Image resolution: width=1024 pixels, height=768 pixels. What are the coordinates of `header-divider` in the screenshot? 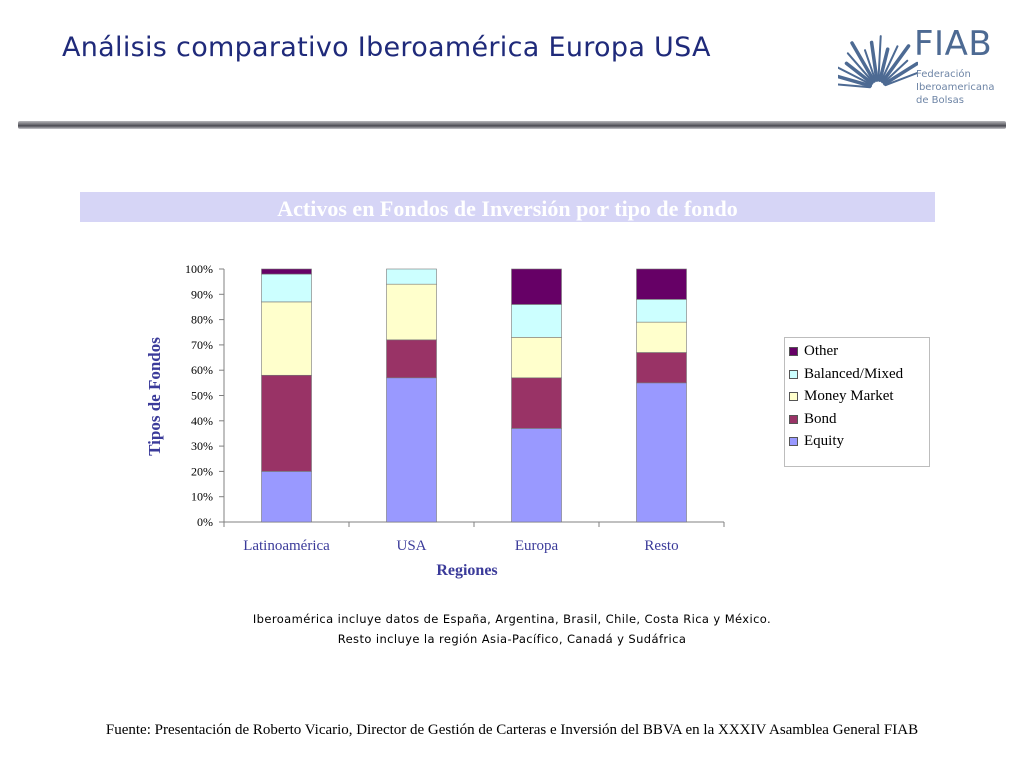 It's located at (512, 125).